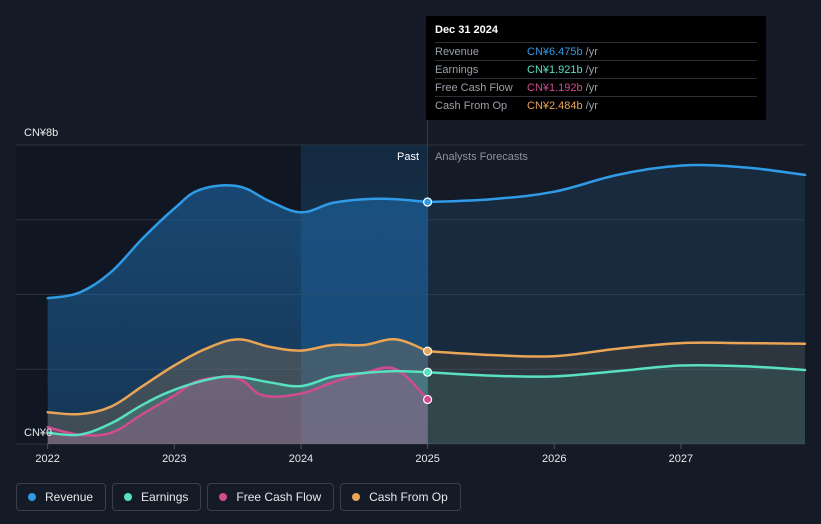  What do you see at coordinates (237, 242) in the screenshot?
I see `revenue-past-line` at bounding box center [237, 242].